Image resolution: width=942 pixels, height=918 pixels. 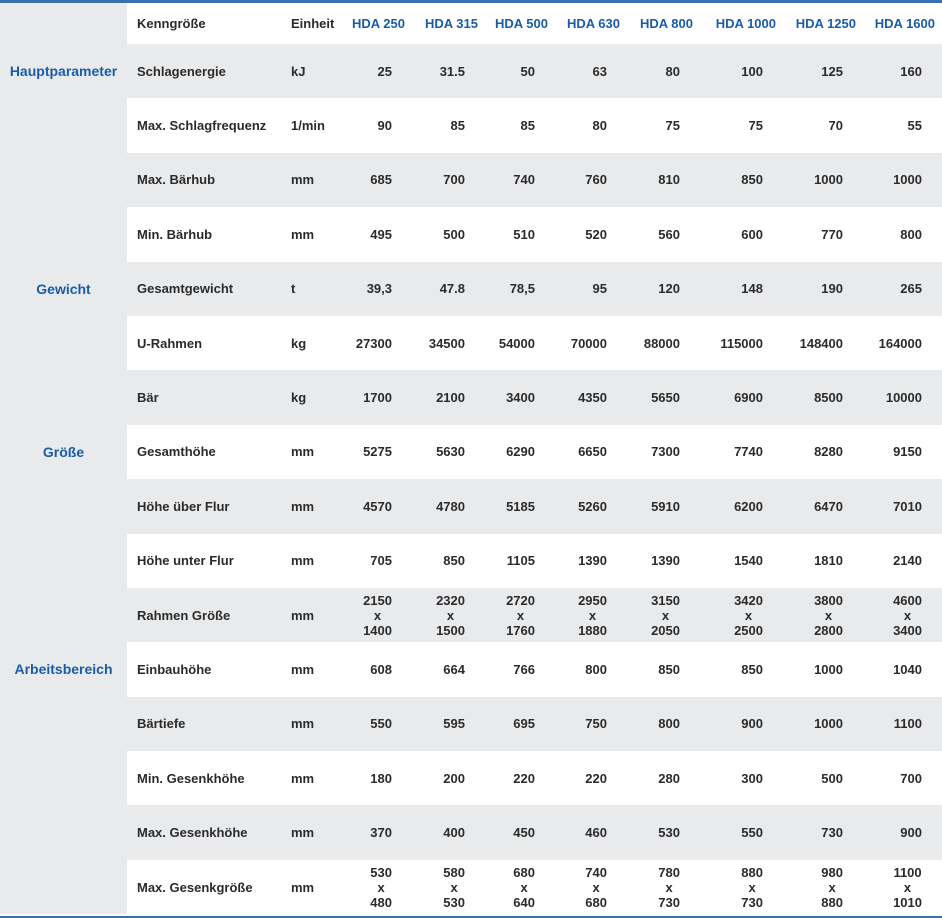 I want to click on value-cell: 4570, so click(x=376, y=506).